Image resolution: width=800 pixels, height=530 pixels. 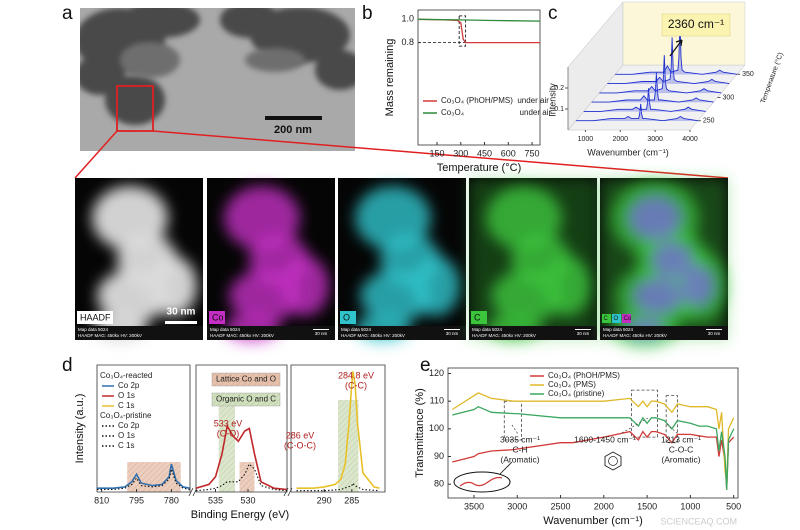 I want to click on annotation: 3035 cm⁻¹, so click(x=520, y=439).